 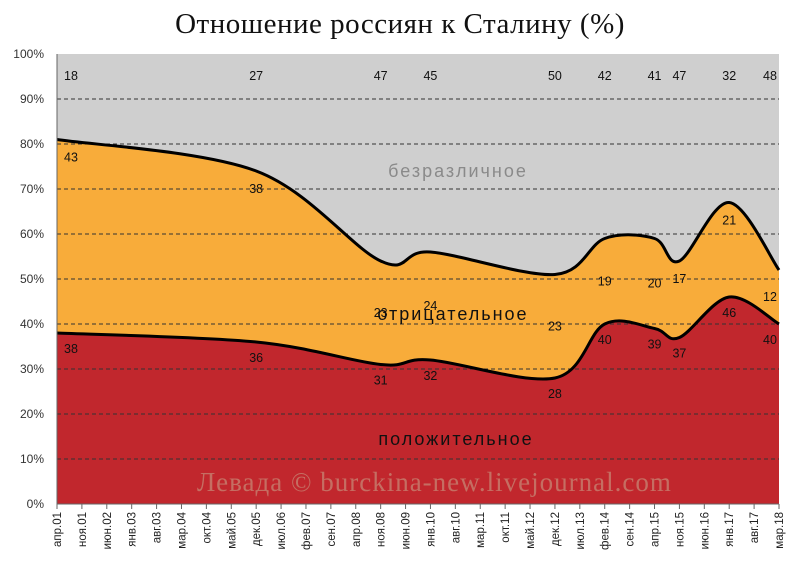 I want to click on x-tick-label: июл.06, so click(x=282, y=531).